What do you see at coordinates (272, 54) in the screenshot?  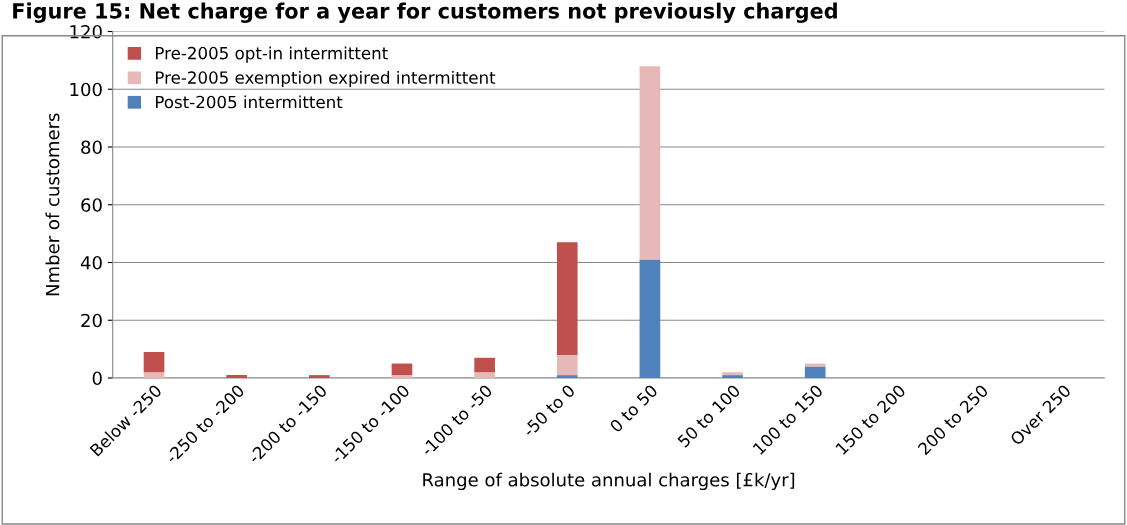 I see `legend-label: Pre-2005 opt-in intermittent` at bounding box center [272, 54].